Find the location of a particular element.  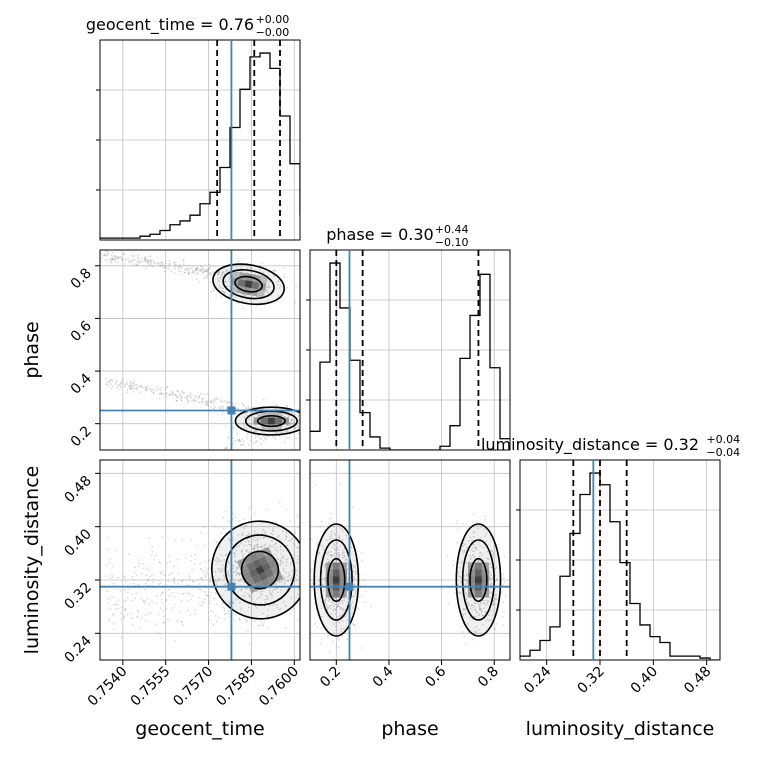

hist-geocent-time: geocent_time = 0.76 +0.00−0.00 is located at coordinates (193, 127).